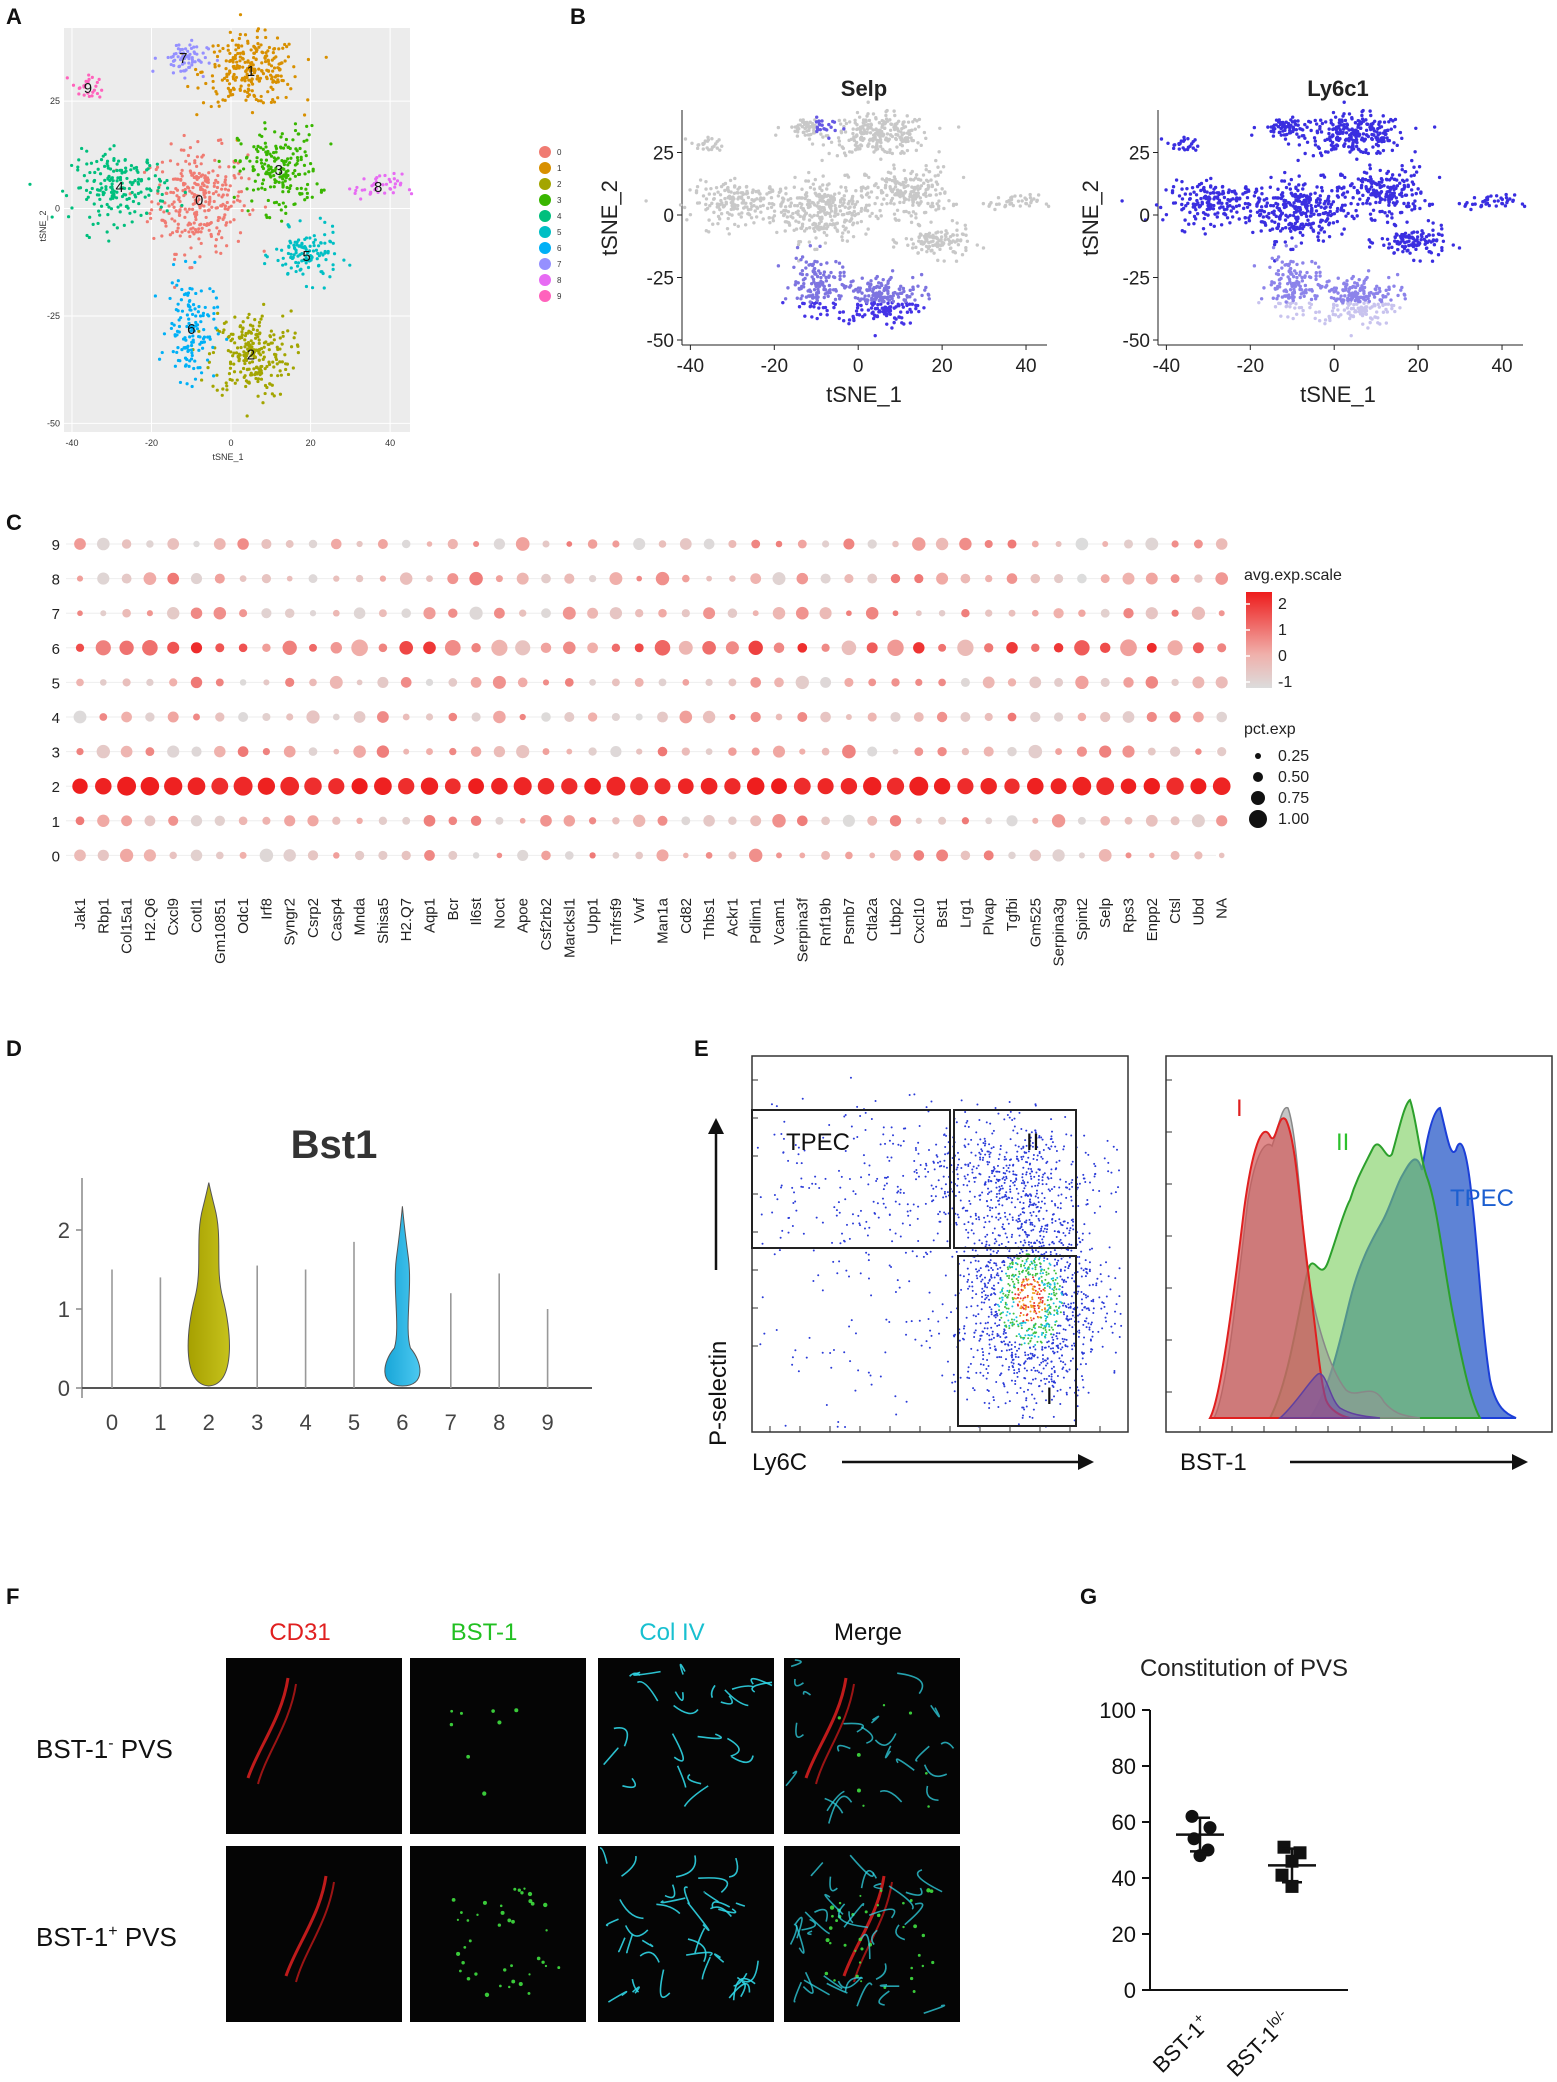  Describe the element at coordinates (701, 1048) in the screenshot. I see `panel-label-e: E` at that location.